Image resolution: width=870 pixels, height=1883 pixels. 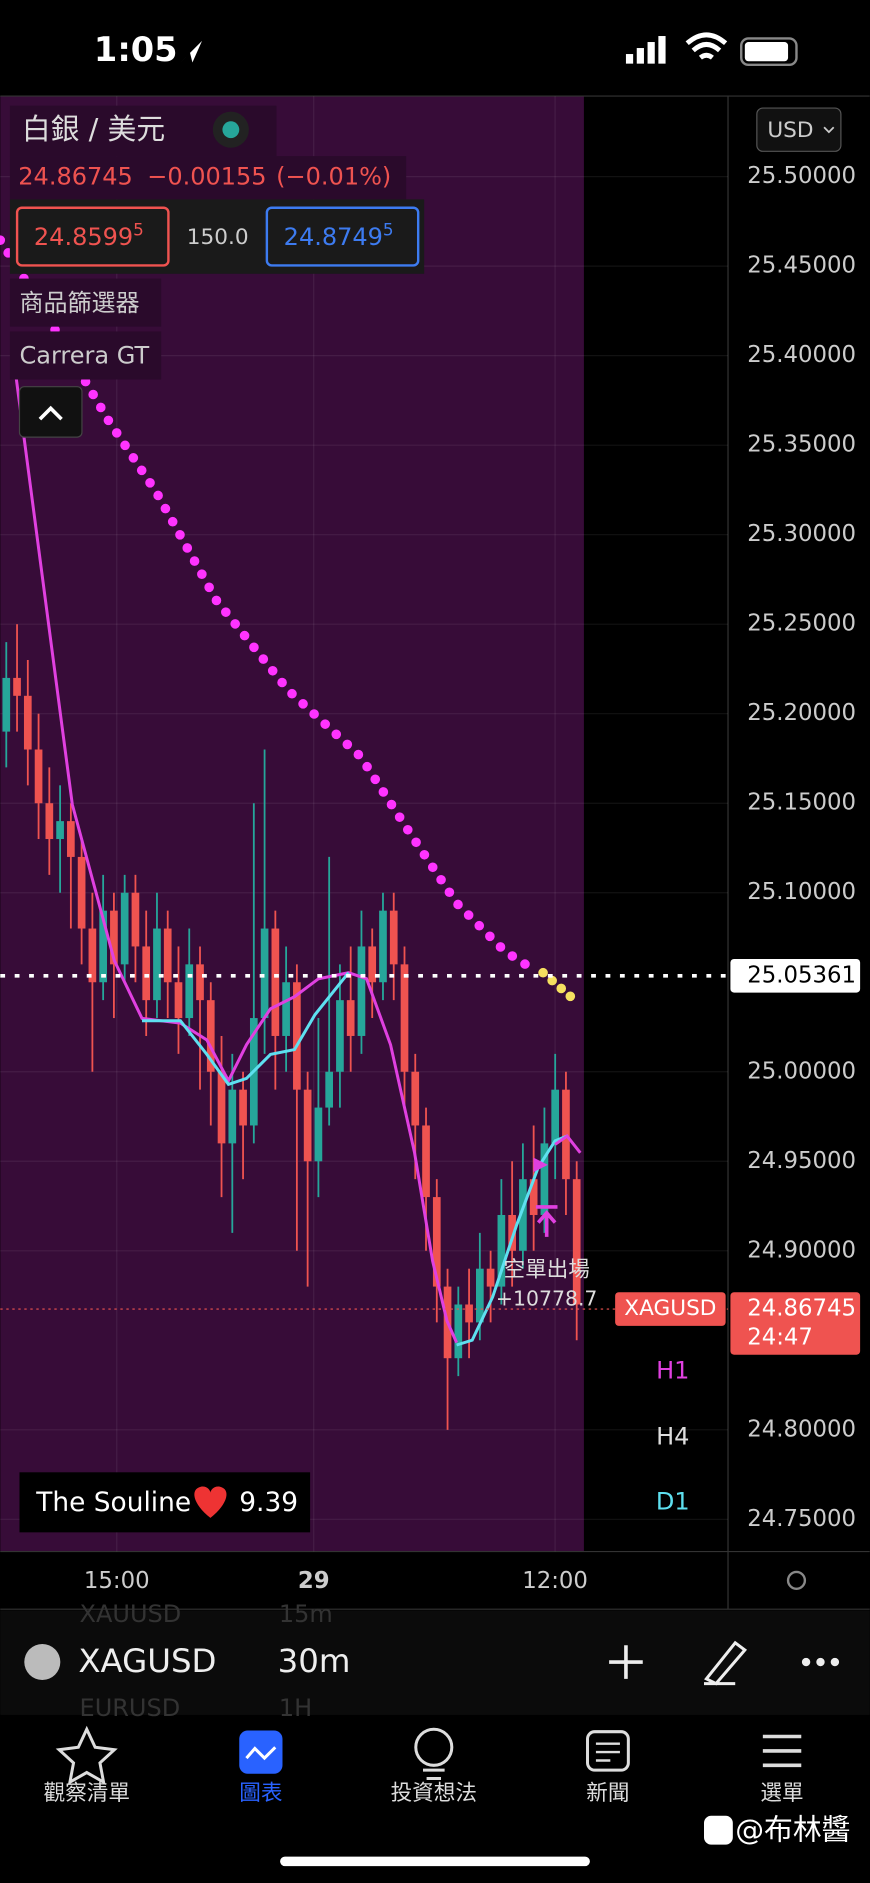 I want to click on y-tick-label: 25.35000, so click(x=801, y=445).